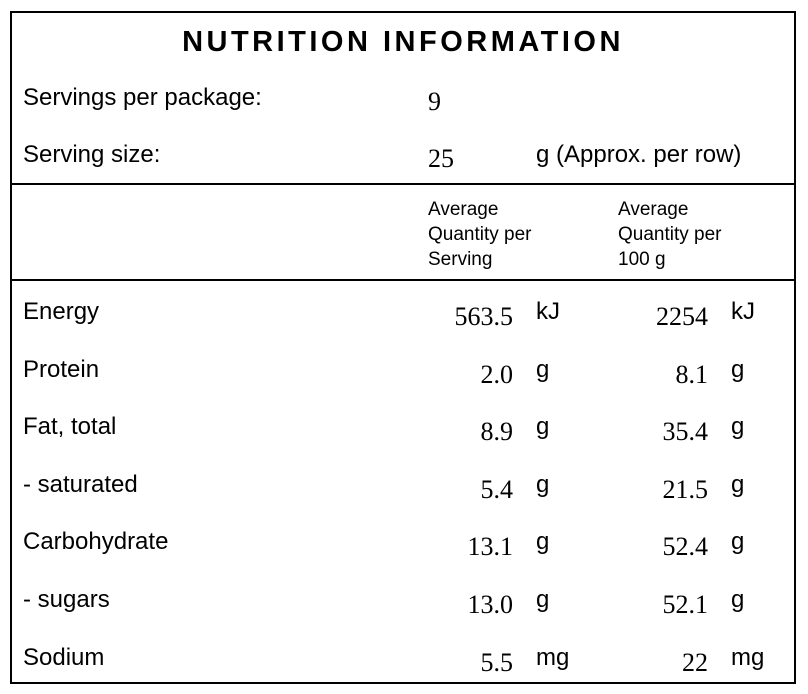 This screenshot has width=808, height=694. What do you see at coordinates (403, 184) in the screenshot?
I see `divider-top` at bounding box center [403, 184].